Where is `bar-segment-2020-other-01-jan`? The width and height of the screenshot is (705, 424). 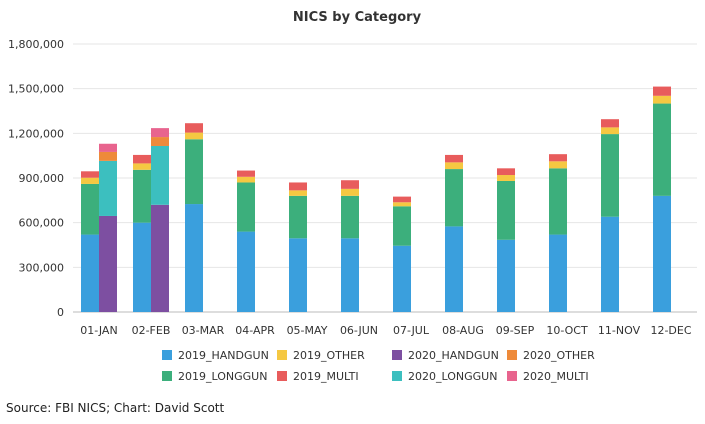 bar-segment-2020-other-01-jan is located at coordinates (108, 156).